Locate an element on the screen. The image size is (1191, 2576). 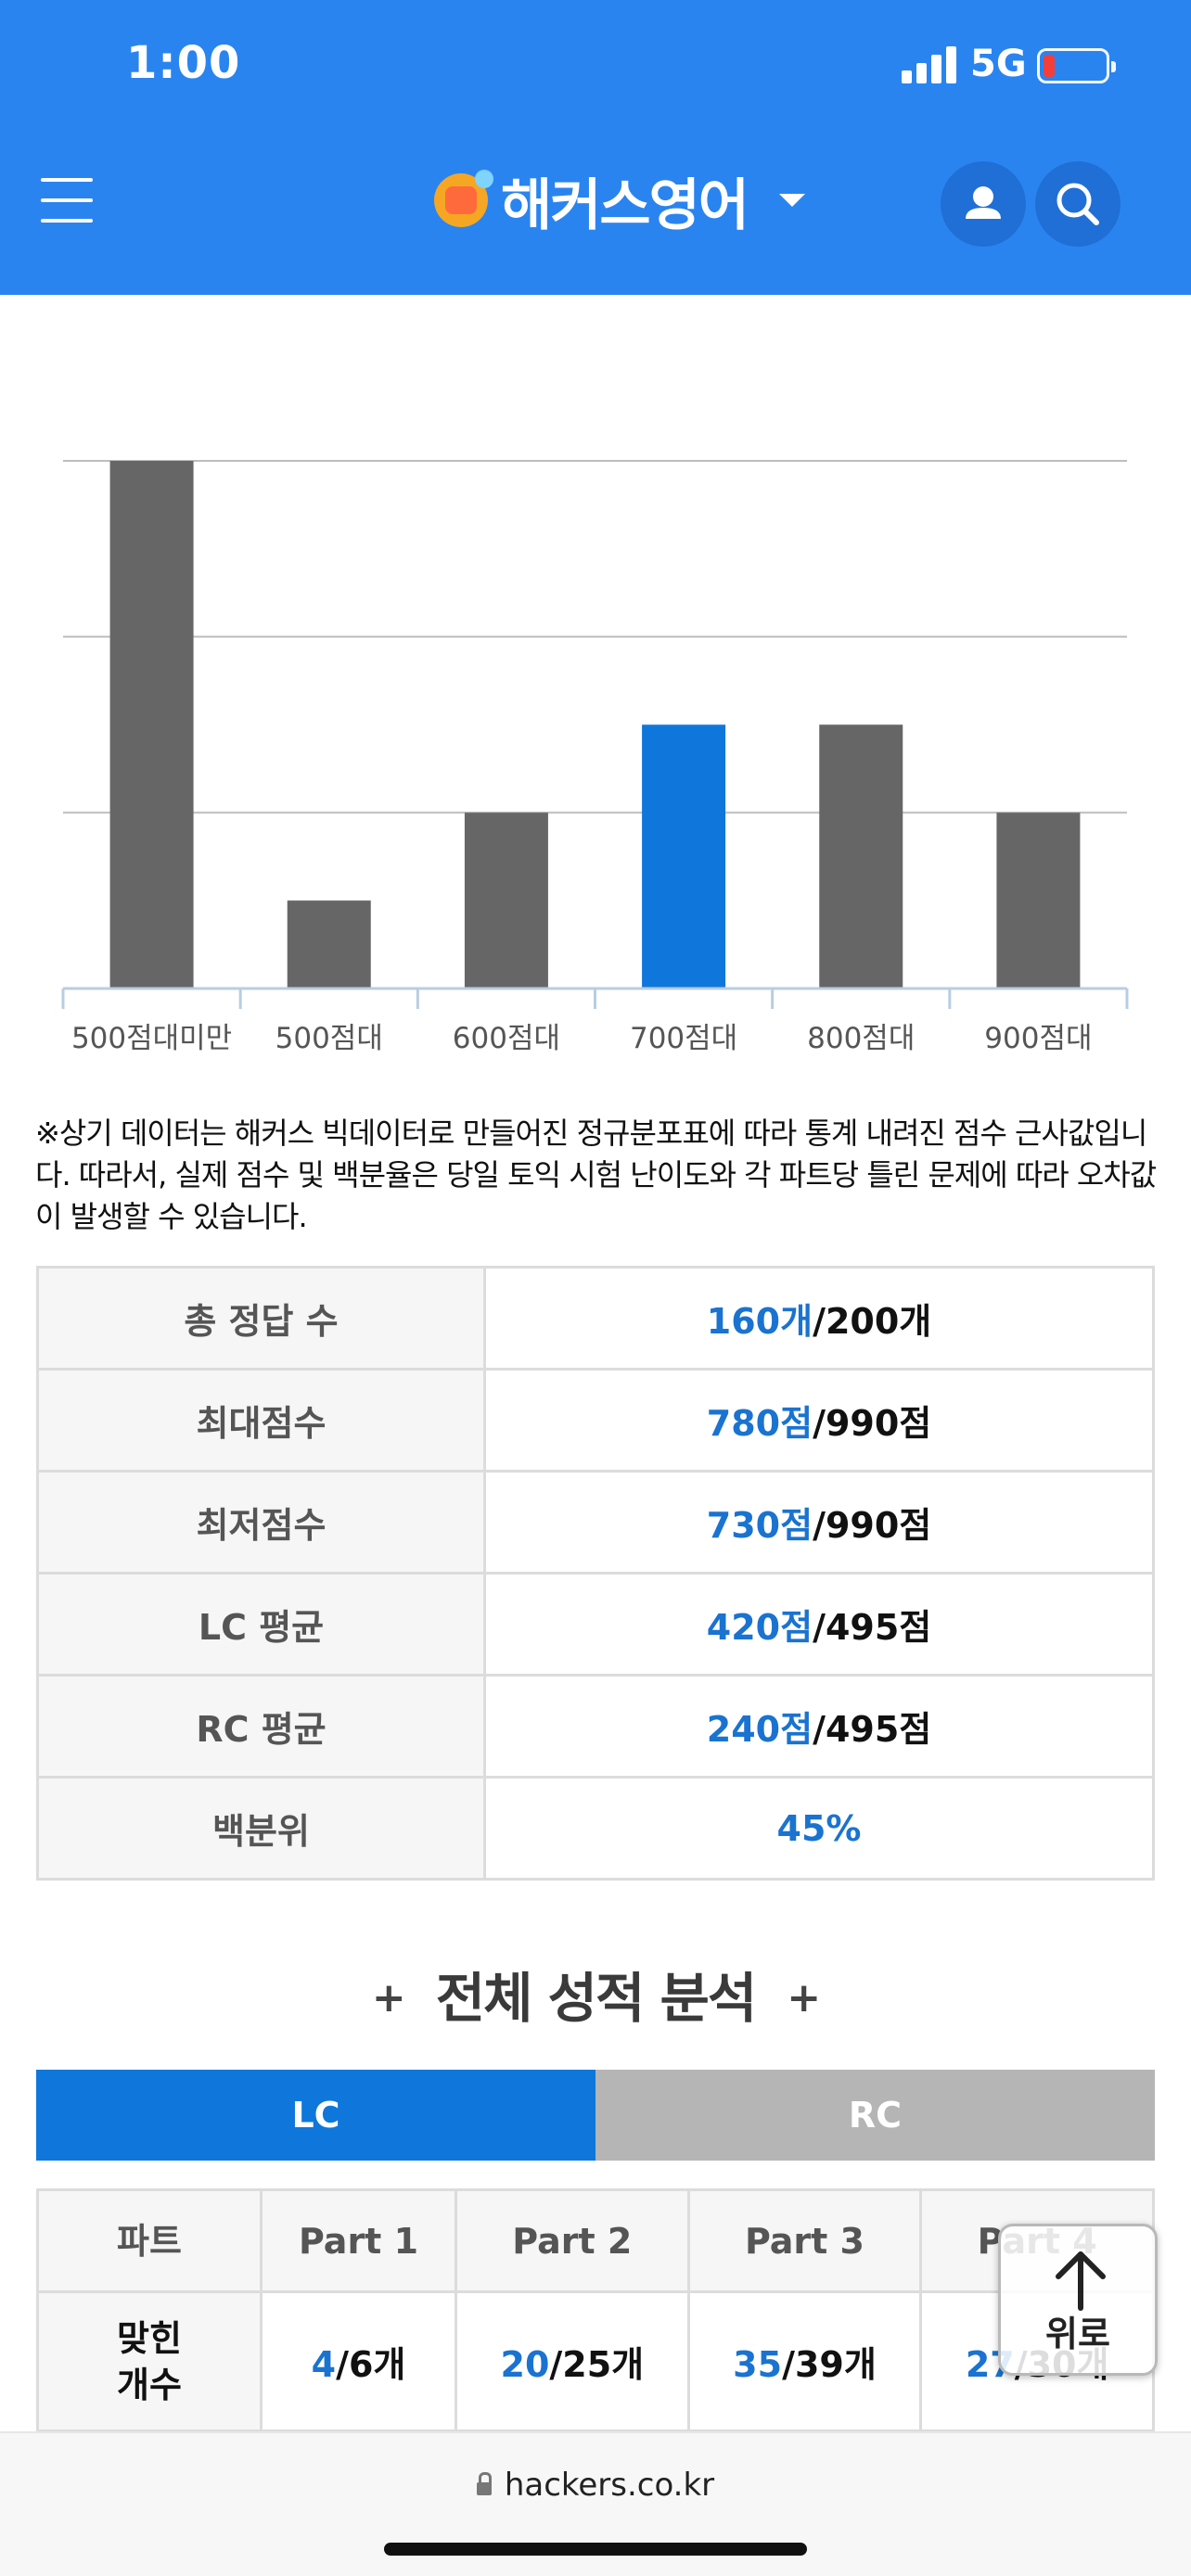
table-row: 최저점수 730점/990점 is located at coordinates (595, 1522).